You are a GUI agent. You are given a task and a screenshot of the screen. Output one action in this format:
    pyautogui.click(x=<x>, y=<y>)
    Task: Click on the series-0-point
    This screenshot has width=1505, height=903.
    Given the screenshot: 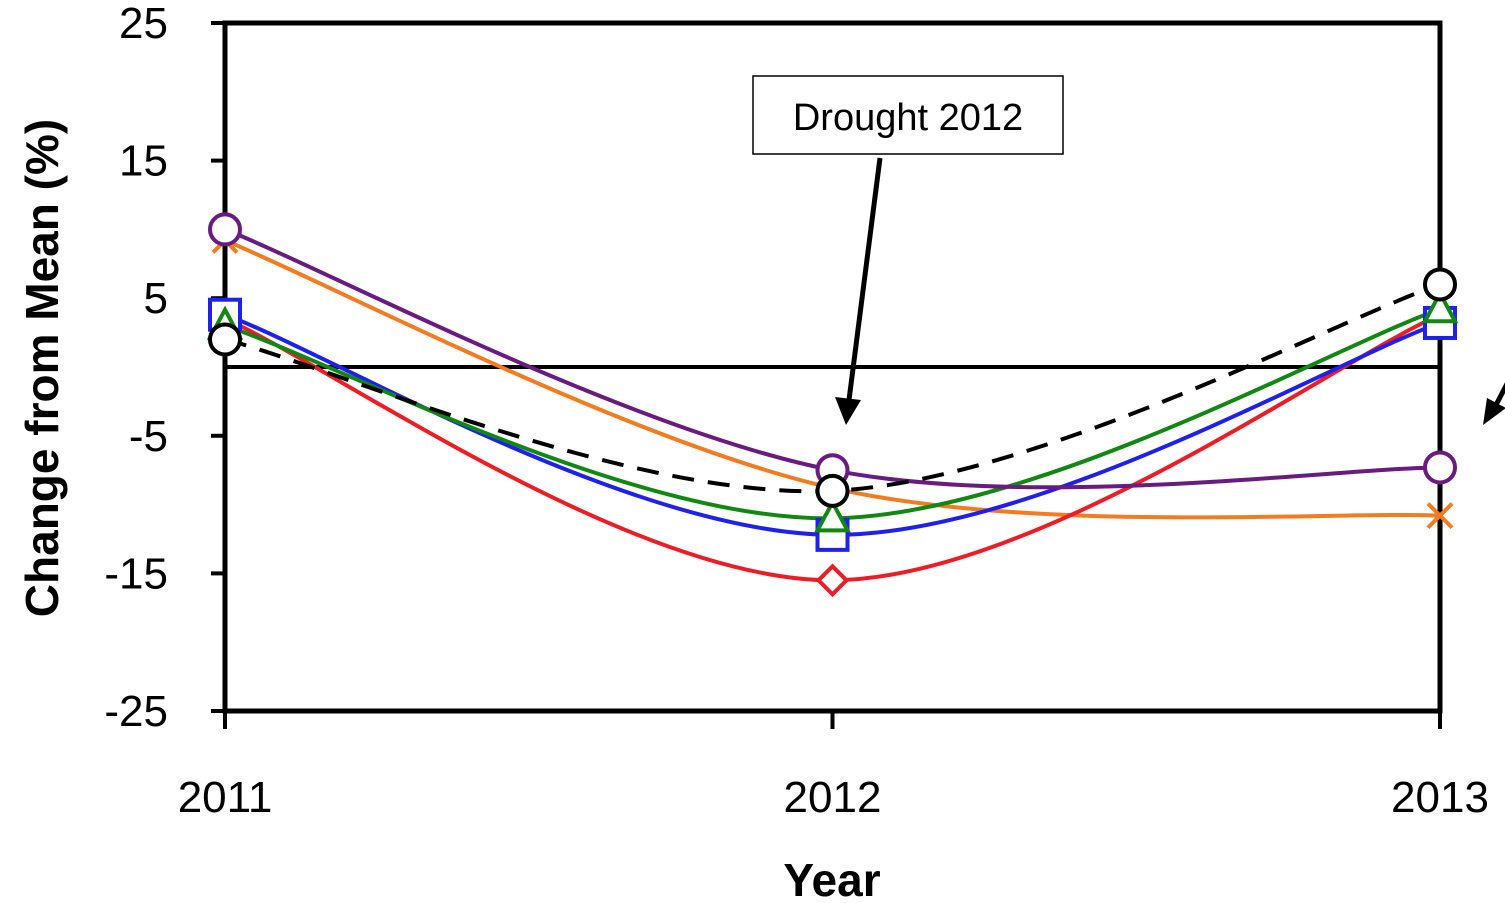 What is the action you would take?
    pyautogui.click(x=1440, y=516)
    